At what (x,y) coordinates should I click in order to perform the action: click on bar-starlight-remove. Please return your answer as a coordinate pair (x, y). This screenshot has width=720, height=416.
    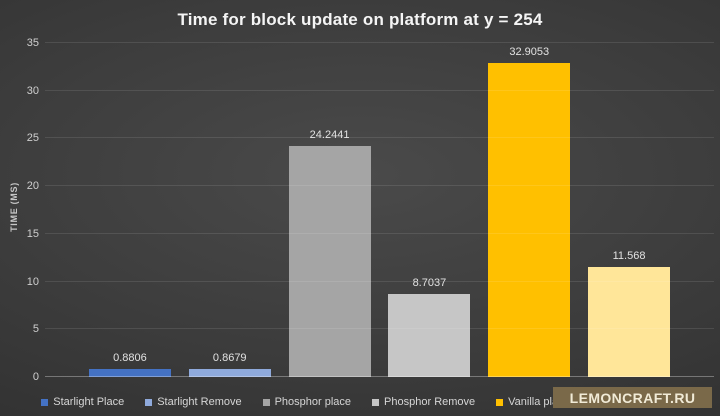
    Looking at the image, I should click on (229, 372).